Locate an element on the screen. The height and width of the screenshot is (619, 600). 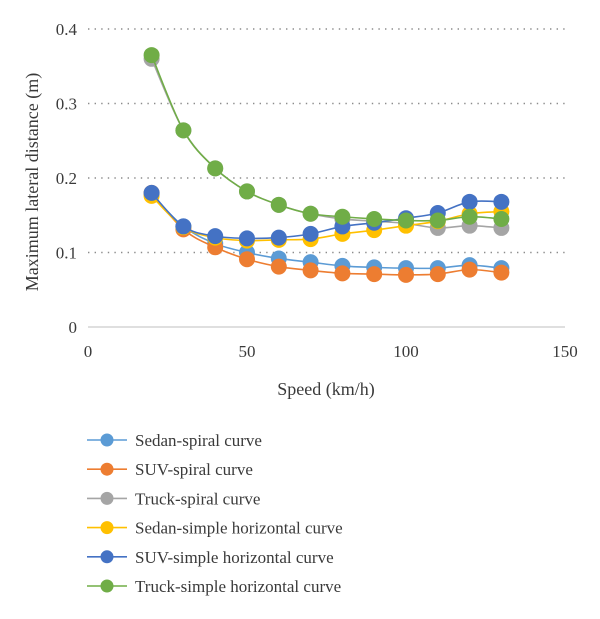
y-tick-labels: 0 0.1 0.2 0.3 0.4 is located at coordinates (67, 178).